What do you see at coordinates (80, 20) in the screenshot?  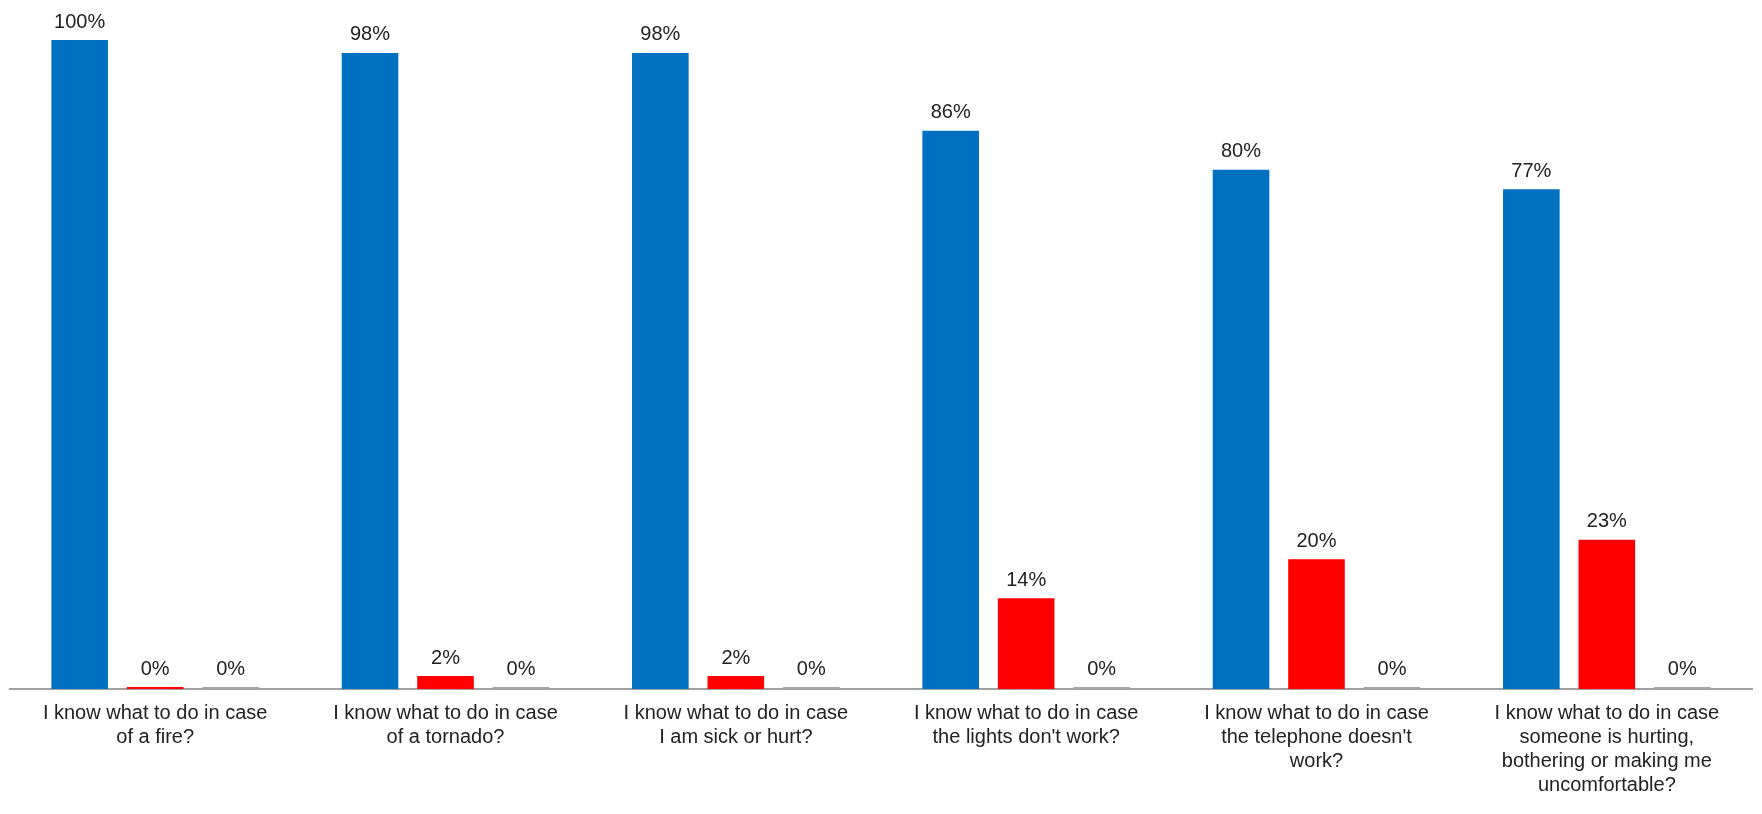 I see `data-label: 100%` at bounding box center [80, 20].